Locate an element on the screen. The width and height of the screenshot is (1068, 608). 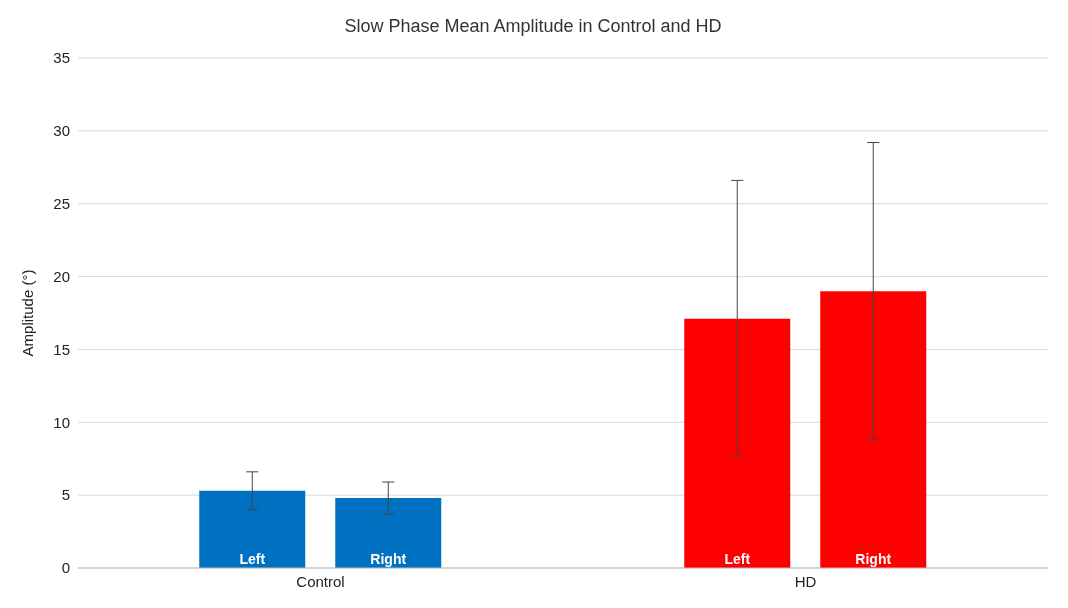
y-tick-label: 10 is located at coordinates (61, 422).